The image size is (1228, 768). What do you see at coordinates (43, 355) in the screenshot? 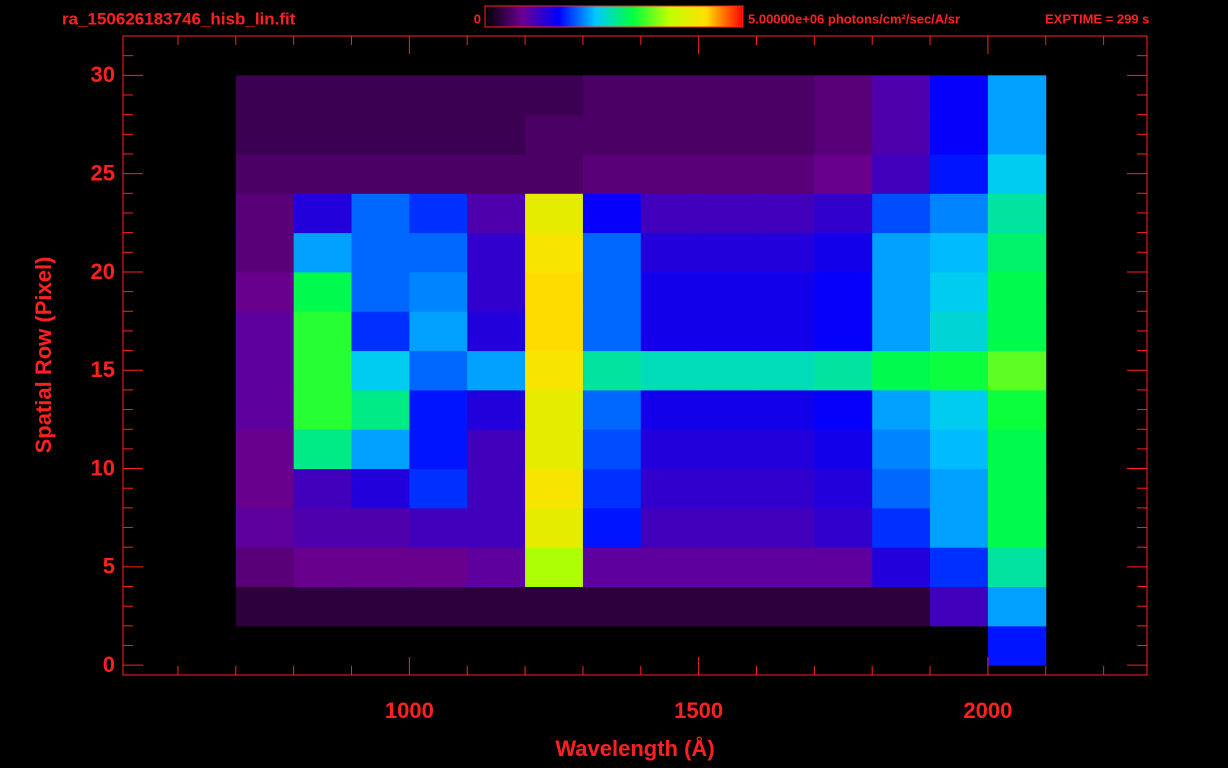
I see `y-axis-label: Spatial Row (Pixel)` at bounding box center [43, 355].